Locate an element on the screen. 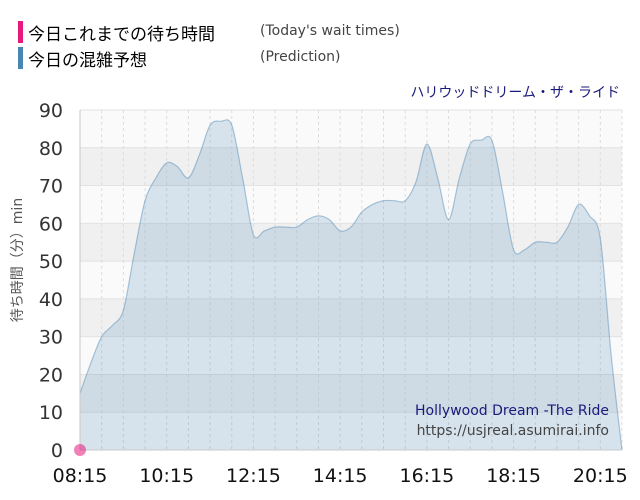 This screenshot has height=500, width=640. legend-sub-prediction: (Prediction) is located at coordinates (300, 57).